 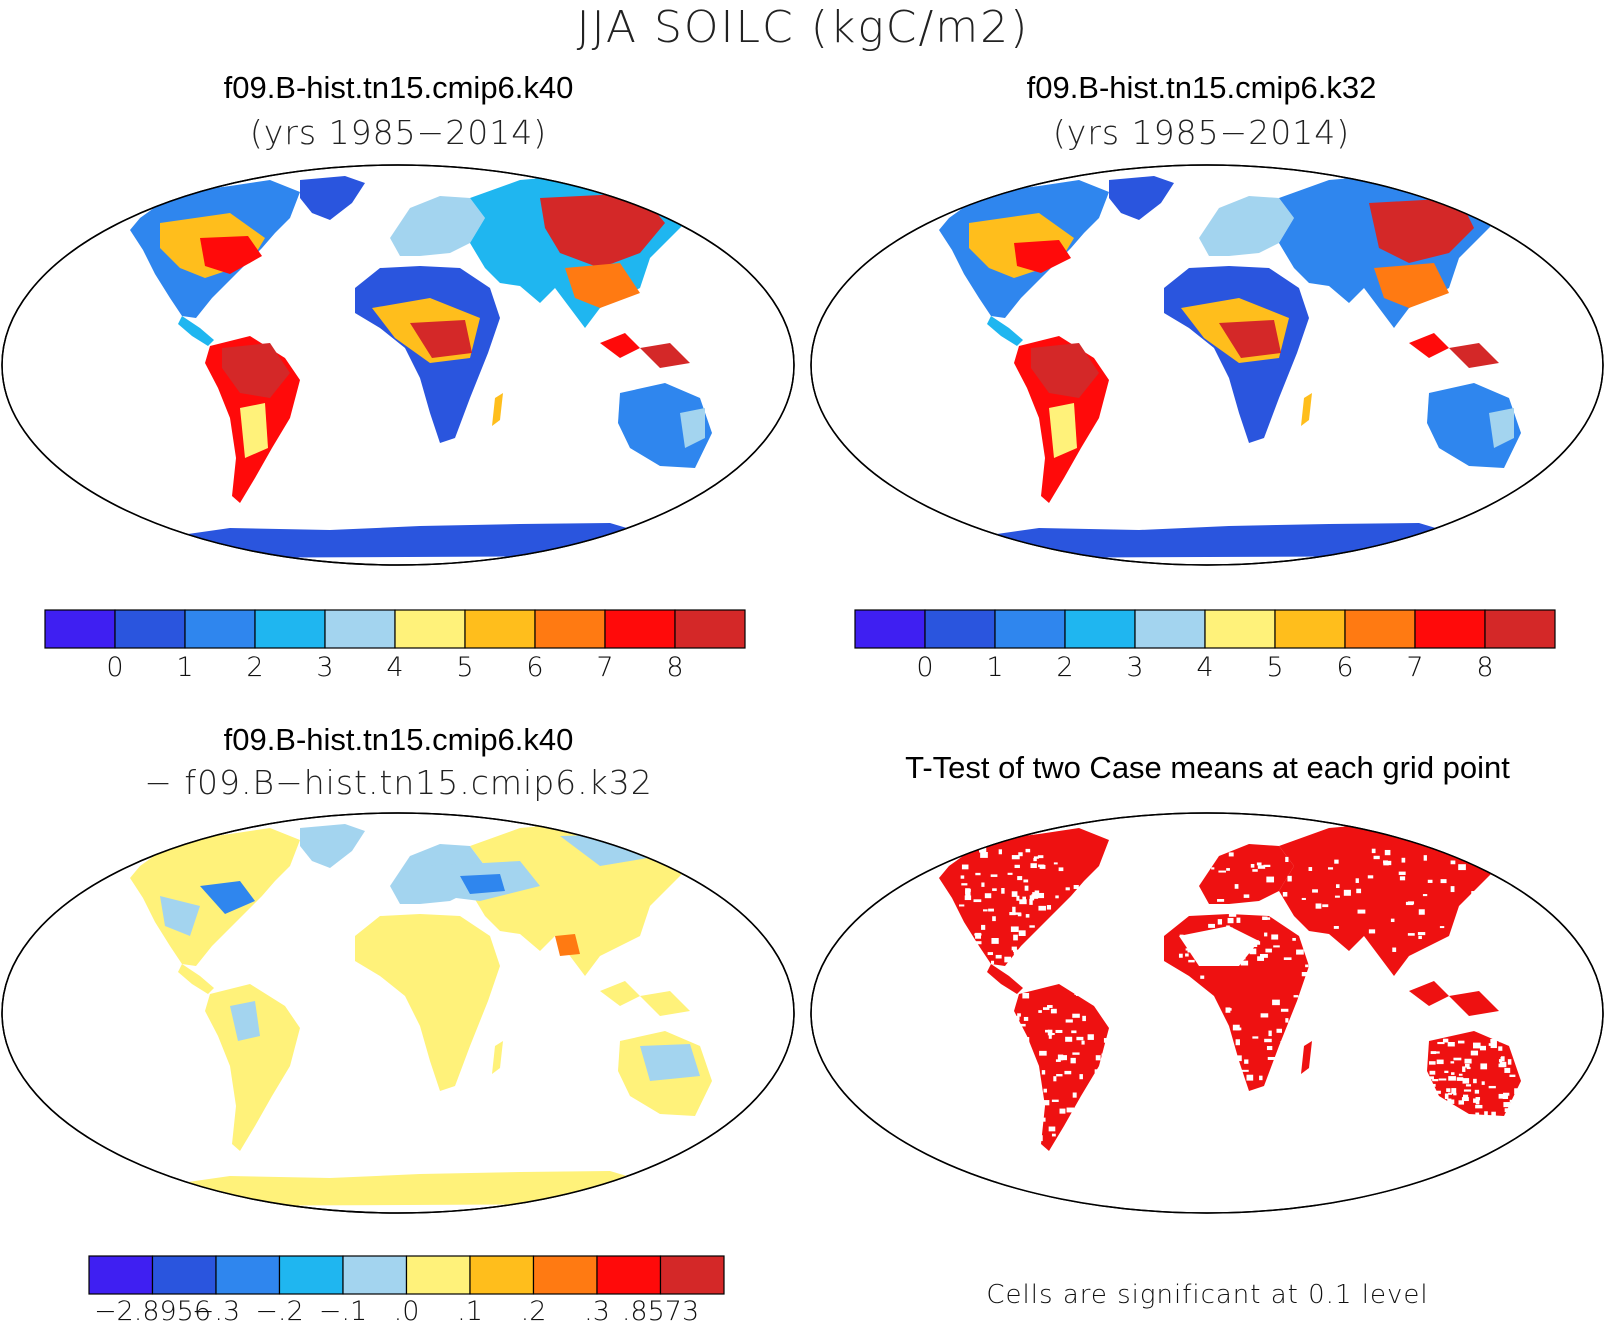 I want to click on colorbar-tick-label: 2, so click(x=255, y=667).